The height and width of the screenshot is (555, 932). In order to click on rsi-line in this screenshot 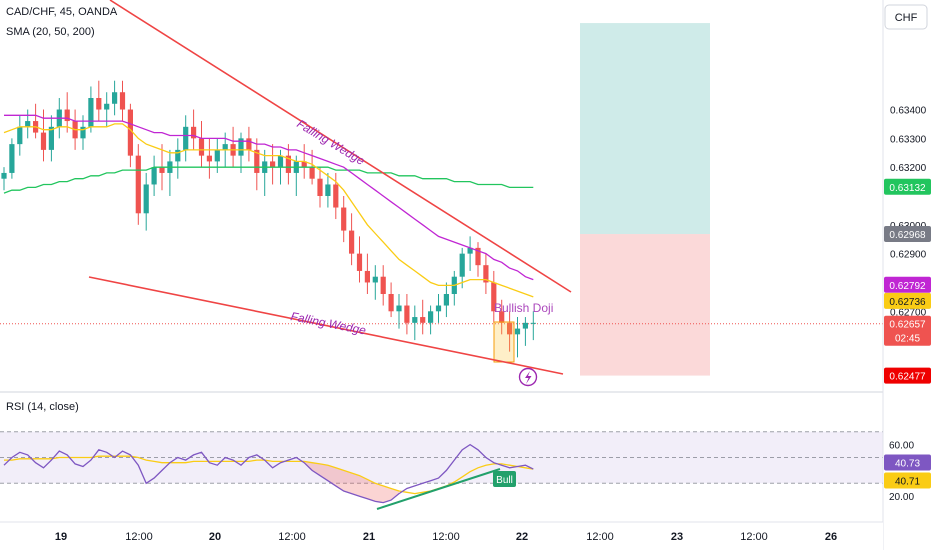, I will do `click(268, 473)`.